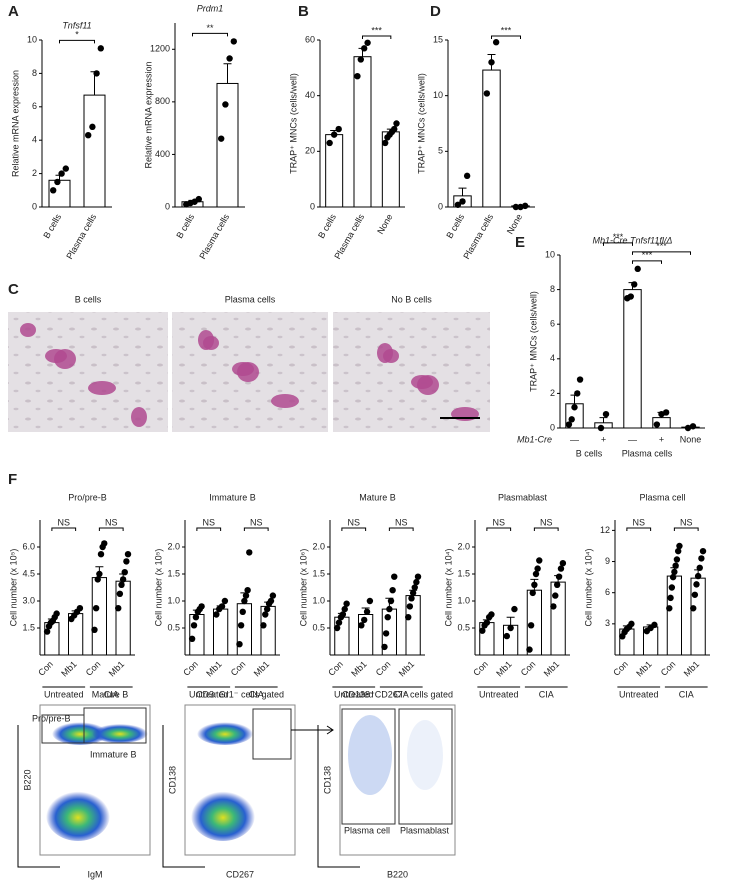 Image resolution: width=746 pixels, height=891 pixels. Describe the element at coordinates (552, 393) in the screenshot. I see `y-tick-label: 2` at that location.